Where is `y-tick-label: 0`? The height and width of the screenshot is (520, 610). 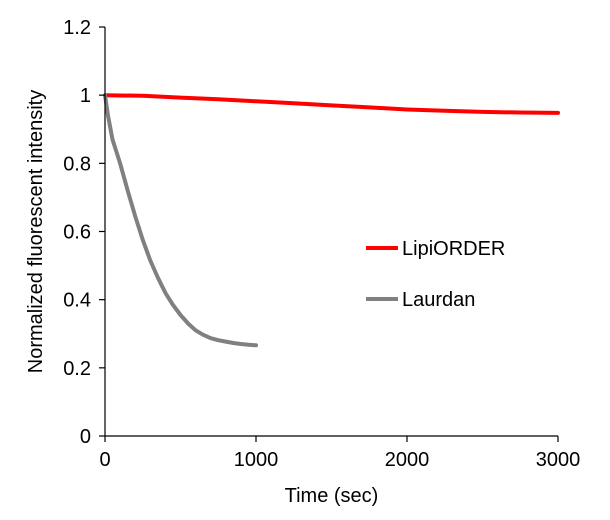 y-tick-label: 0 is located at coordinates (85, 437).